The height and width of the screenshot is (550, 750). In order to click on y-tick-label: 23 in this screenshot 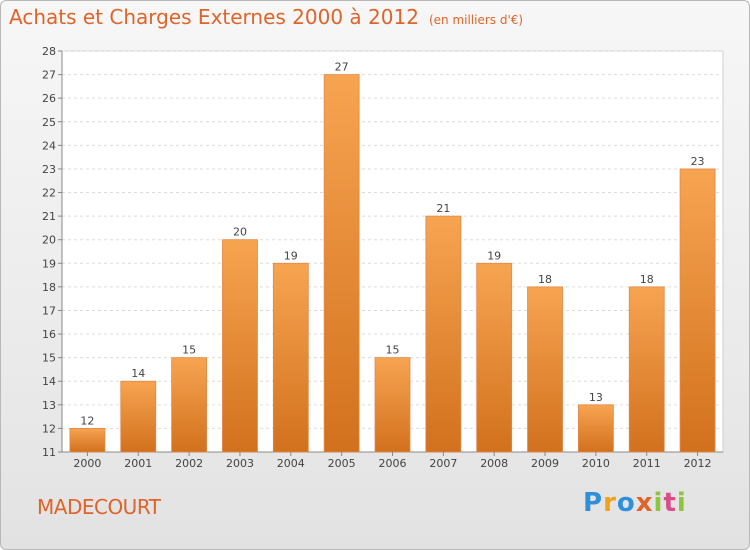, I will do `click(49, 169)`.